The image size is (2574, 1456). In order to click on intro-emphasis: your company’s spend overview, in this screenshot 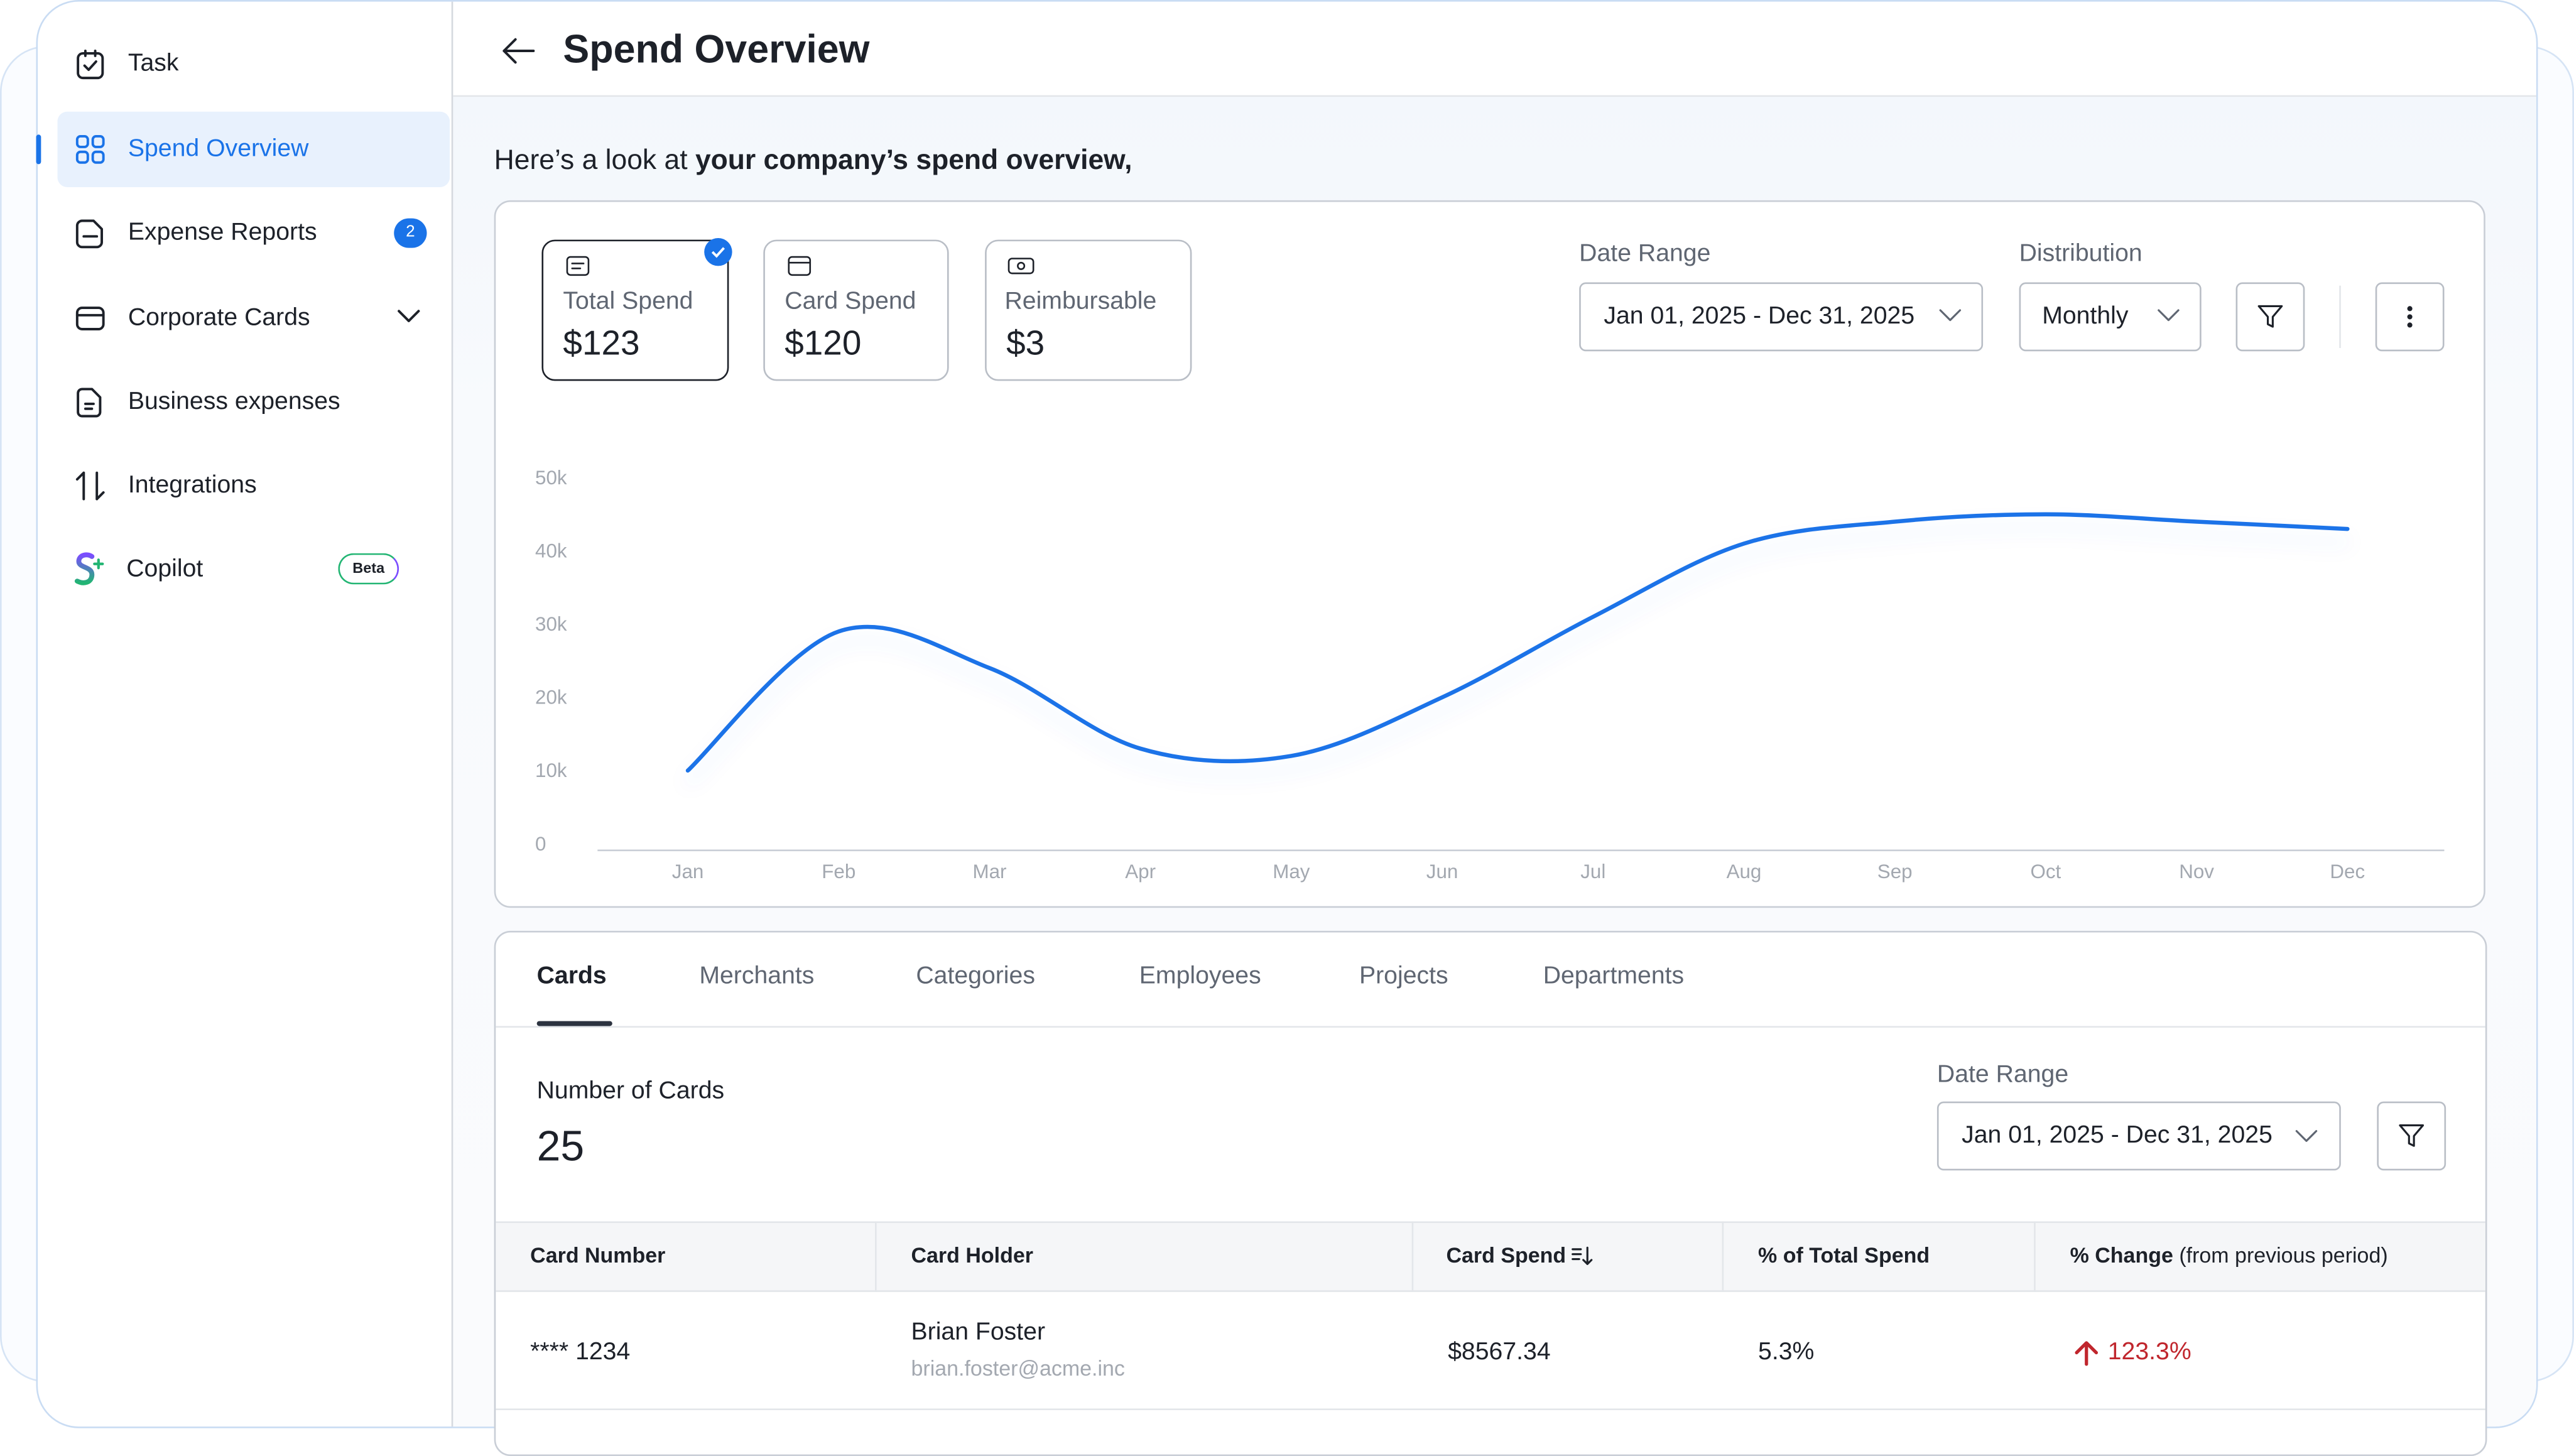, I will do `click(913, 160)`.